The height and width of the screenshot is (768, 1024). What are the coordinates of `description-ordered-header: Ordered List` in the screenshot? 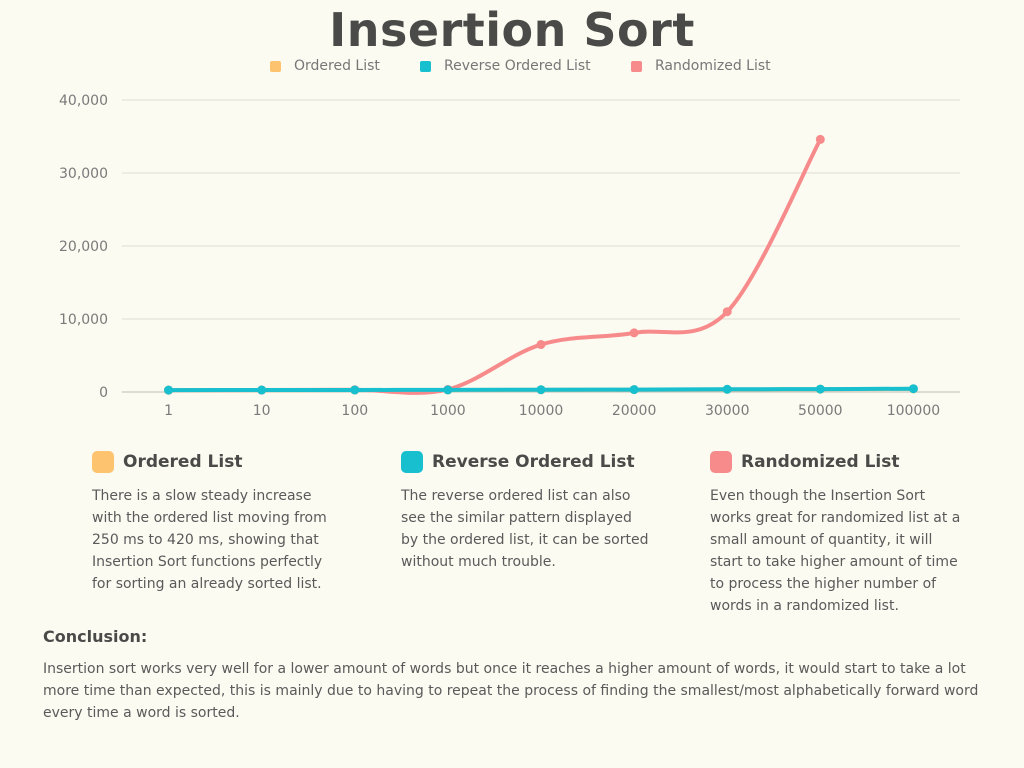 It's located at (222, 462).